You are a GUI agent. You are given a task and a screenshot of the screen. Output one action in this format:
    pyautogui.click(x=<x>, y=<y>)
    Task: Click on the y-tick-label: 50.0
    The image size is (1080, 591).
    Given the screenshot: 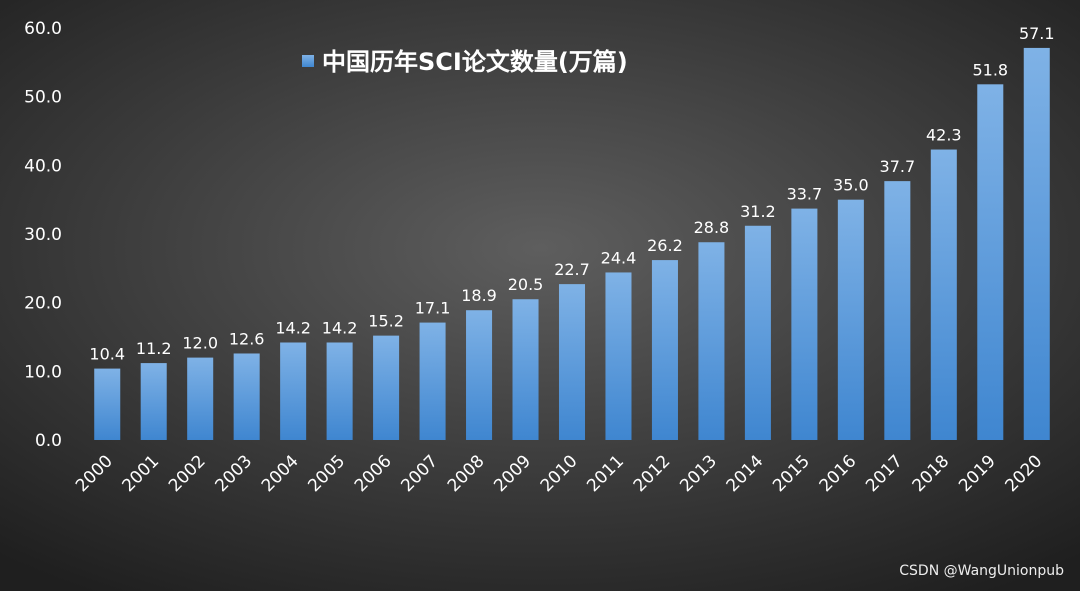 What is the action you would take?
    pyautogui.click(x=43, y=98)
    